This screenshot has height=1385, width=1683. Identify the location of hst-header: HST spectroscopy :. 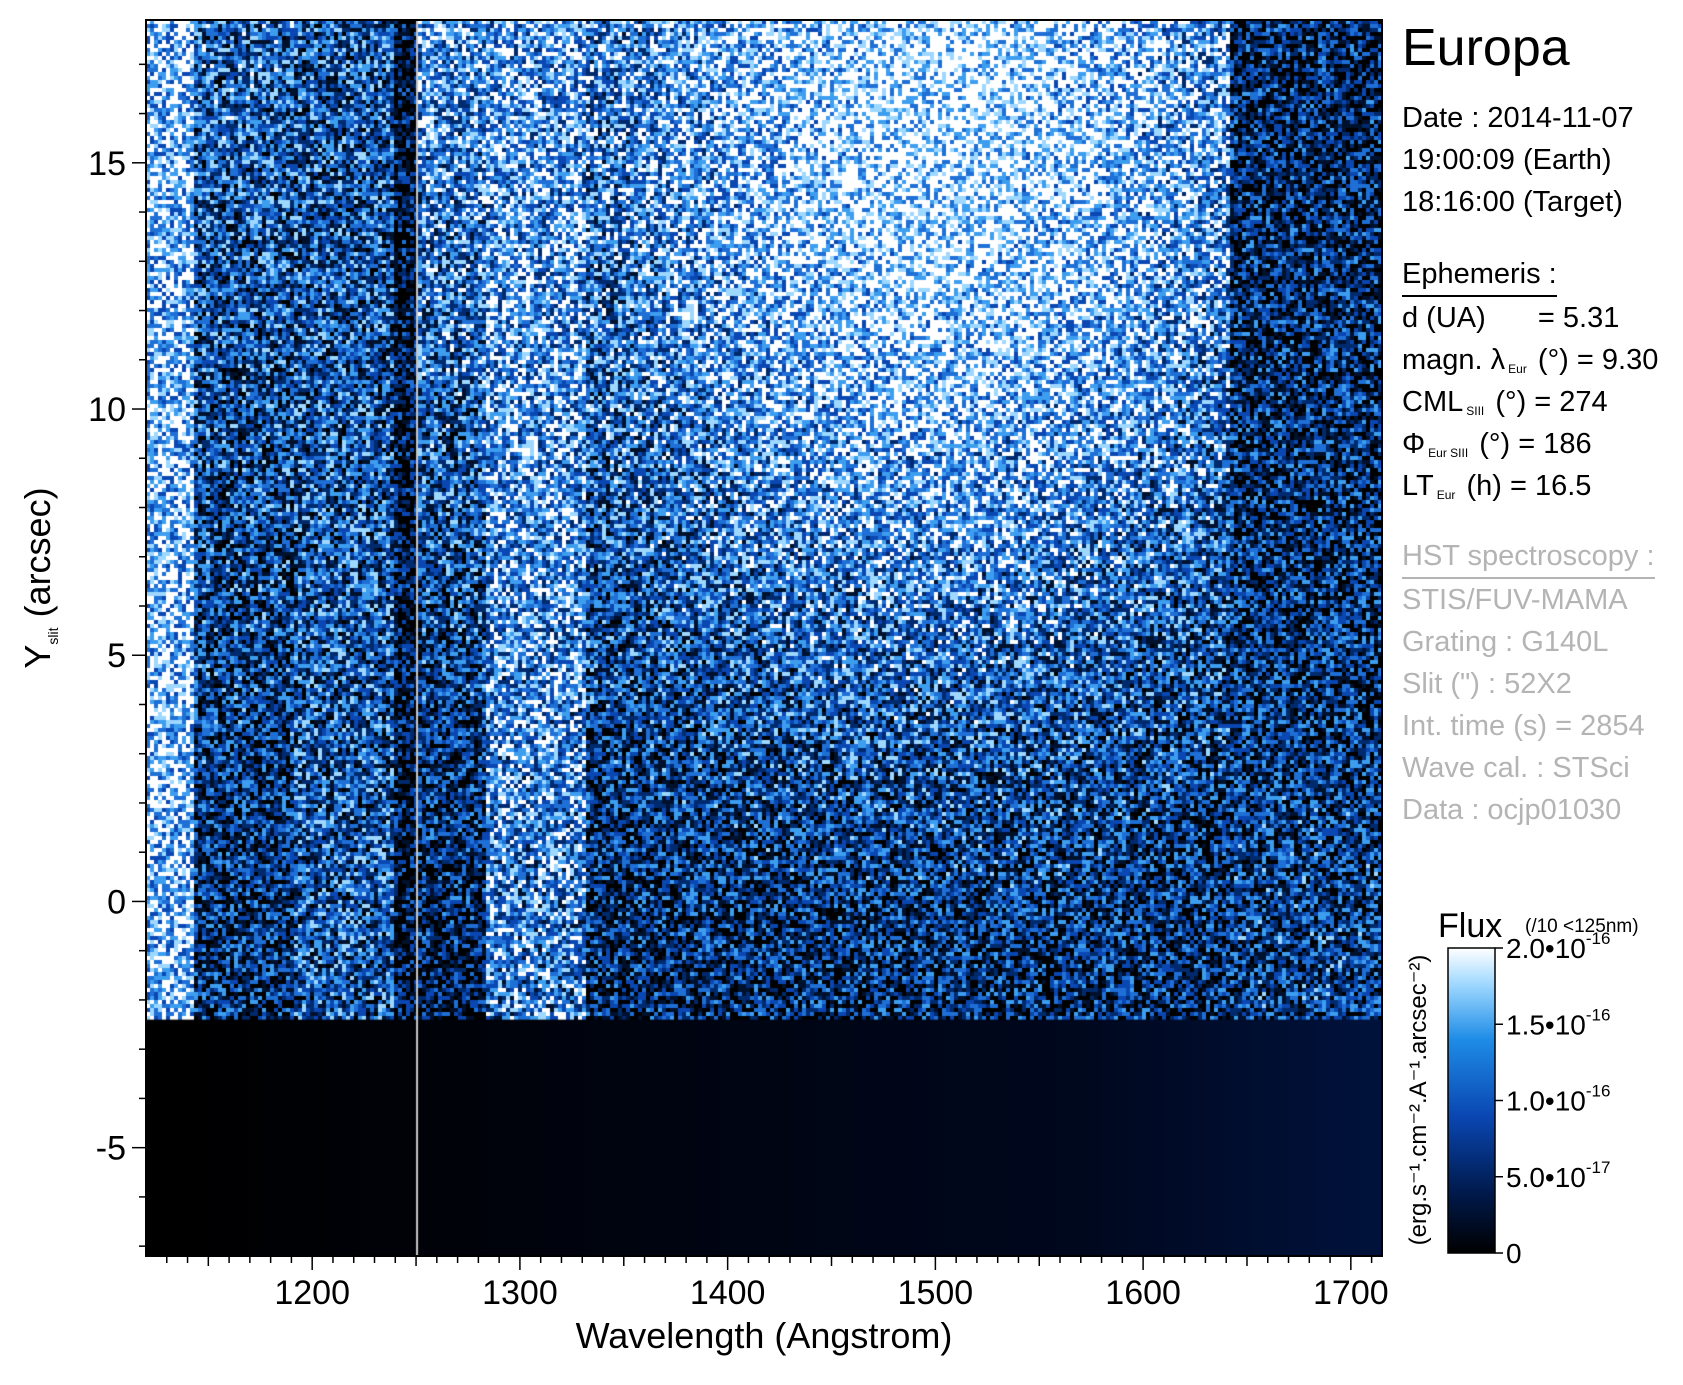
(1528, 559).